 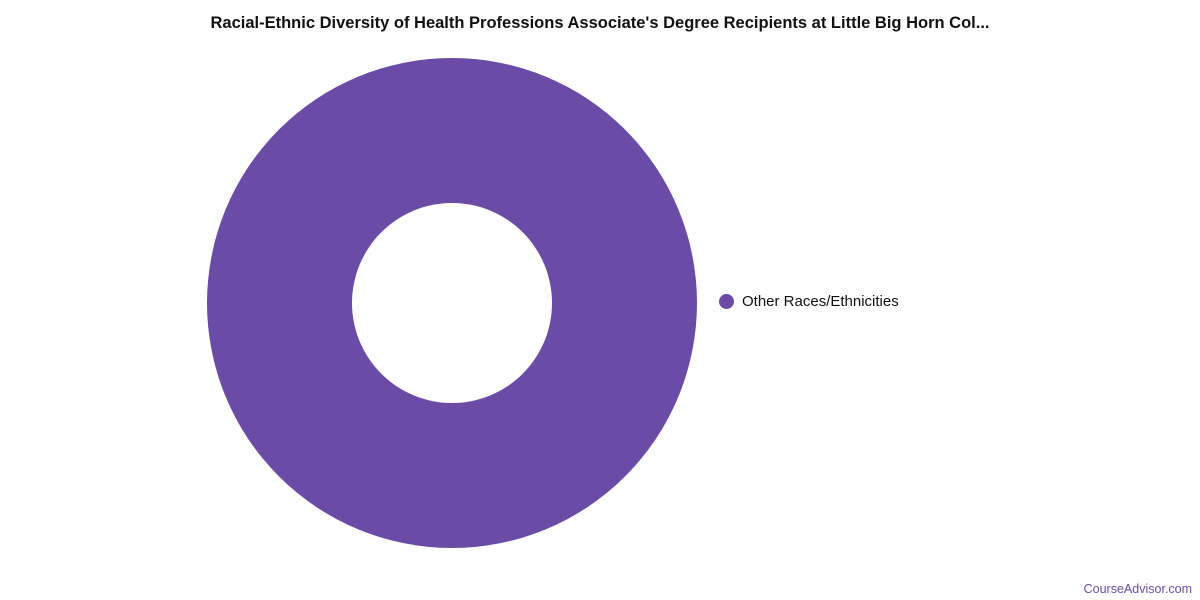 I want to click on donut-hole, so click(x=452, y=303).